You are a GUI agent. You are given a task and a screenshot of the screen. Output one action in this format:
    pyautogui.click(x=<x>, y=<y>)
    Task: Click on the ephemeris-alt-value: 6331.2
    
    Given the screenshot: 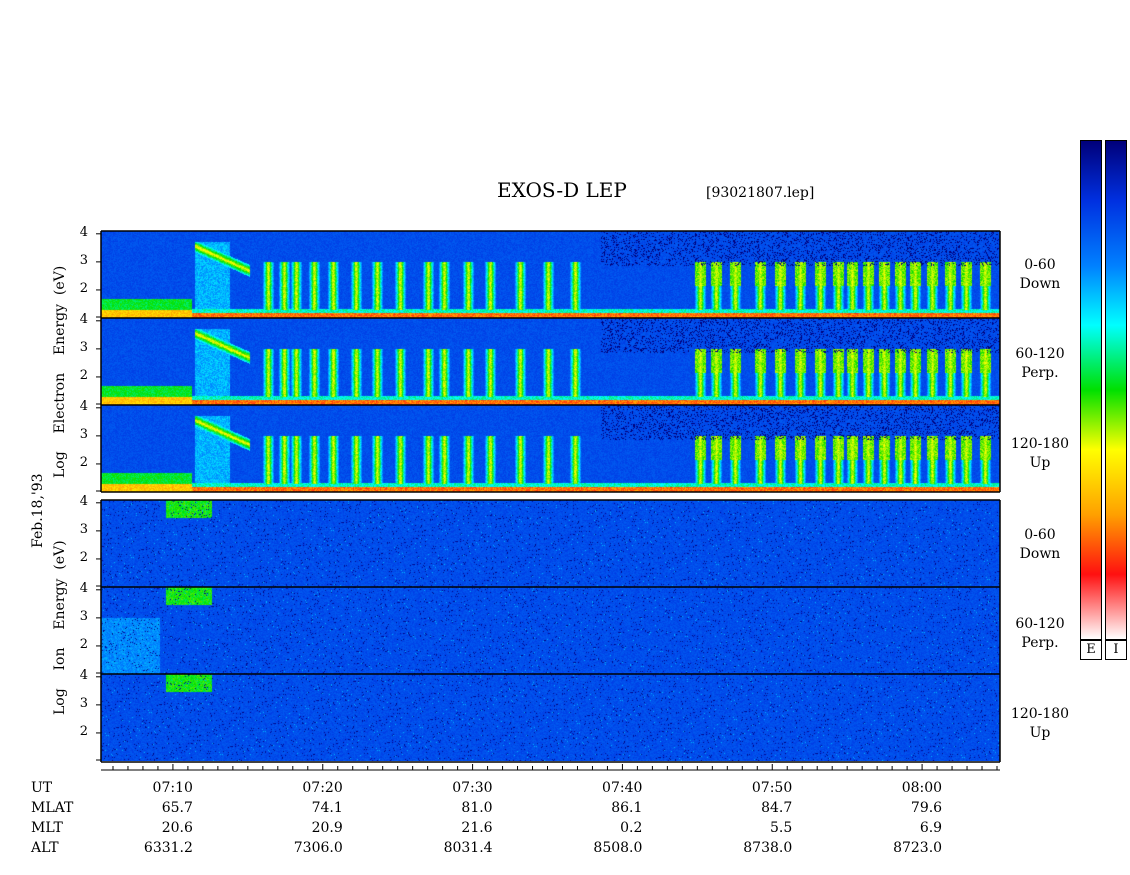 What is the action you would take?
    pyautogui.click(x=168, y=848)
    